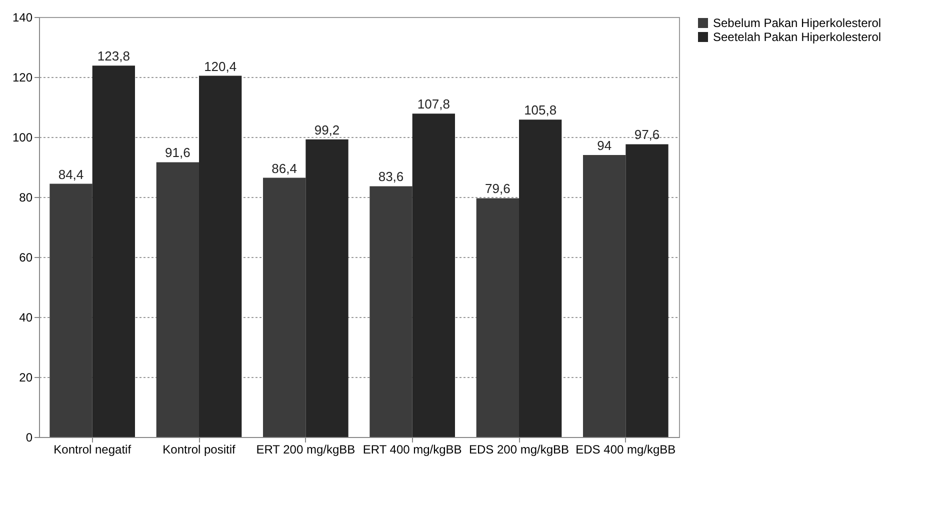  I want to click on legend-label: Seetelah Pakan Hiperkolesterol, so click(797, 37).